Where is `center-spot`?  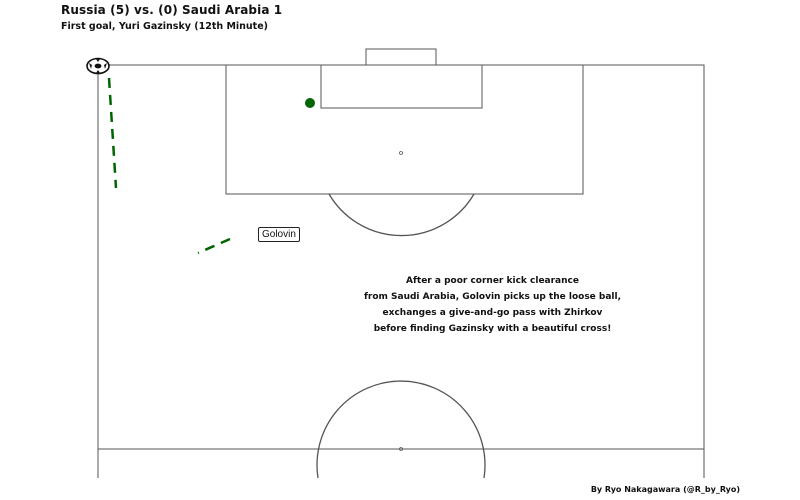 center-spot is located at coordinates (401, 449).